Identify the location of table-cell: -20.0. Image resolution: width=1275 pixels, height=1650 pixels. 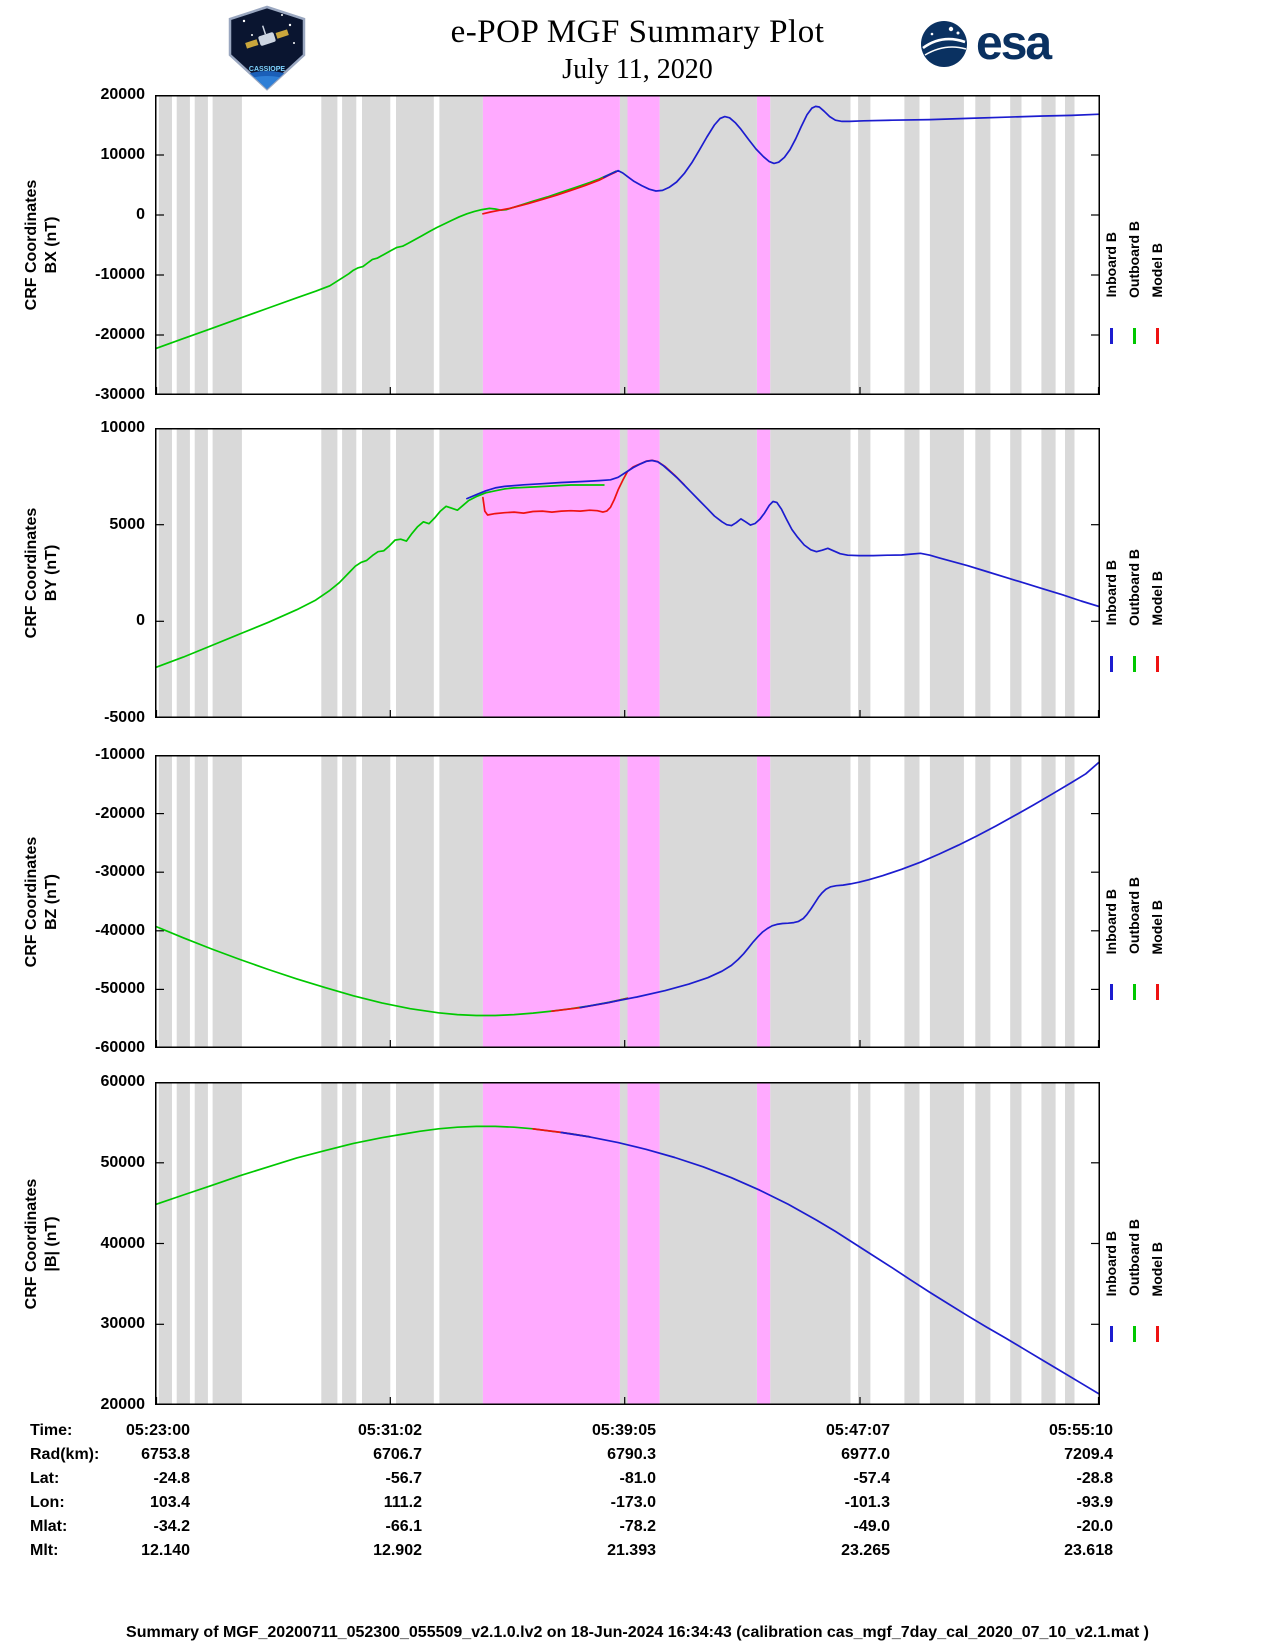
(1094, 1526).